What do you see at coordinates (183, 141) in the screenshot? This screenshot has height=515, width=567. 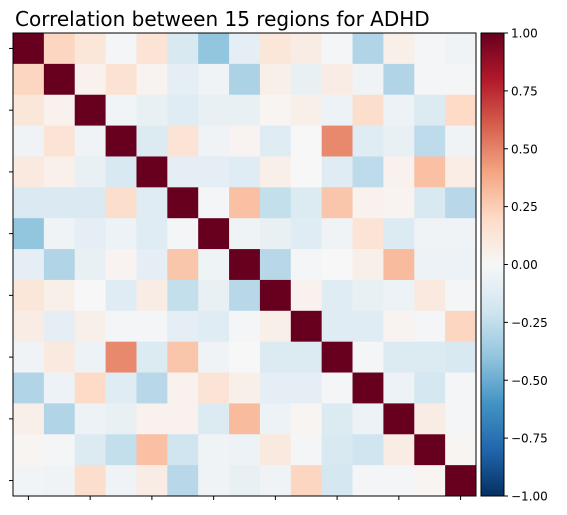 I see `heatmap-cell-r4-c6` at bounding box center [183, 141].